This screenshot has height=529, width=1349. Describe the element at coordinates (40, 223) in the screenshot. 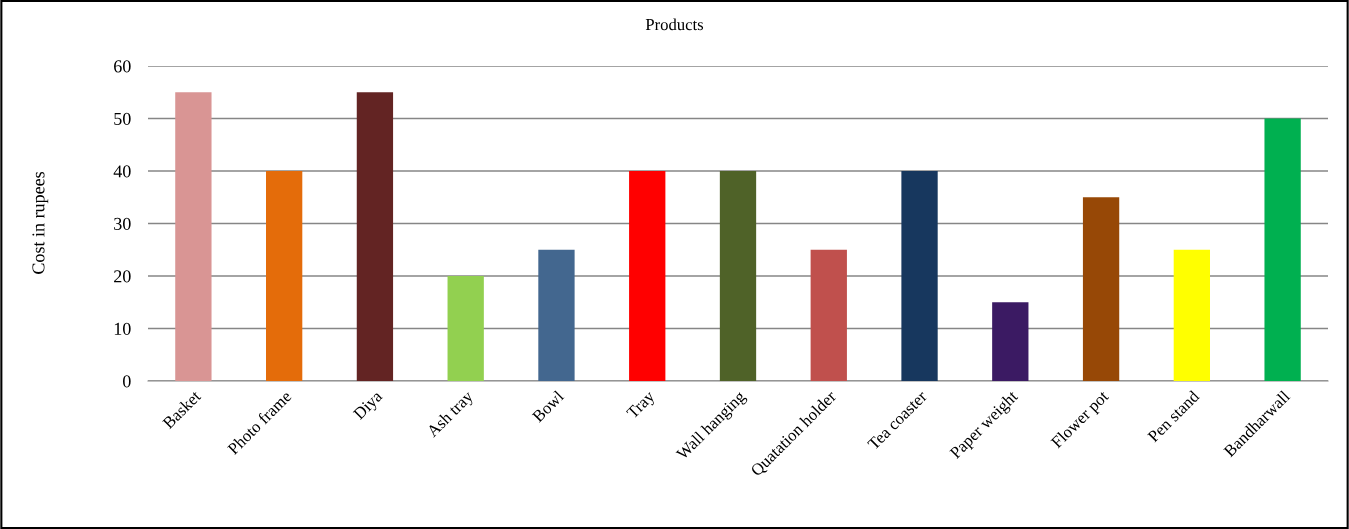

I see `y-axis-title: Cost in rupees` at that location.